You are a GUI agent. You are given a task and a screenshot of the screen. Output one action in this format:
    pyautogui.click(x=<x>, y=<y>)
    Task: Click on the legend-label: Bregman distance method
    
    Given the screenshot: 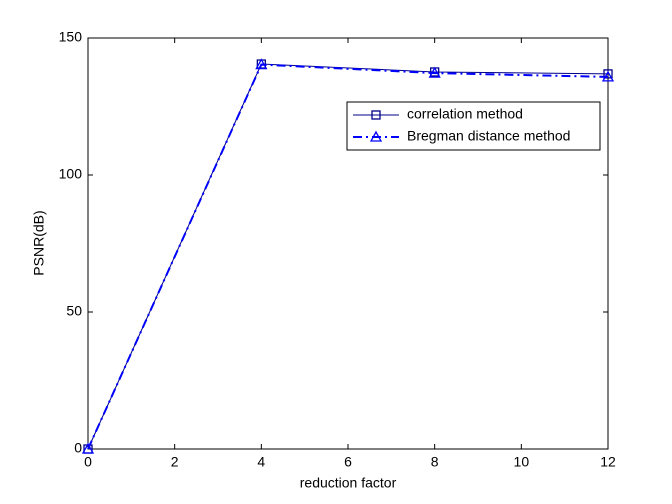 What is the action you would take?
    pyautogui.click(x=488, y=136)
    